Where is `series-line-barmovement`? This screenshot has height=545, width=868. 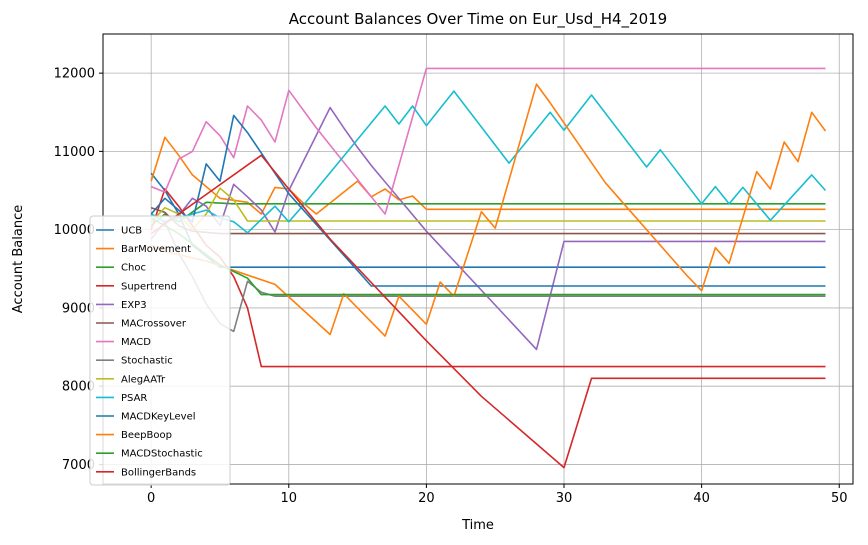
series-line-barmovement is located at coordinates (488, 175).